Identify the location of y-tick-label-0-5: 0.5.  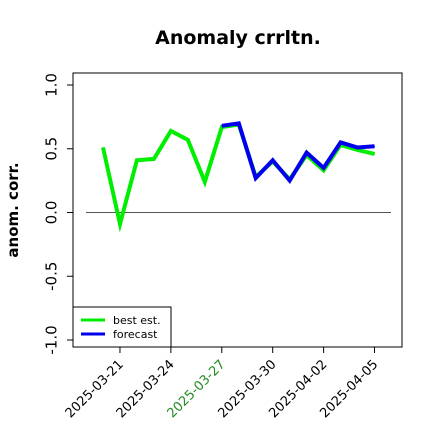
(52, 149).